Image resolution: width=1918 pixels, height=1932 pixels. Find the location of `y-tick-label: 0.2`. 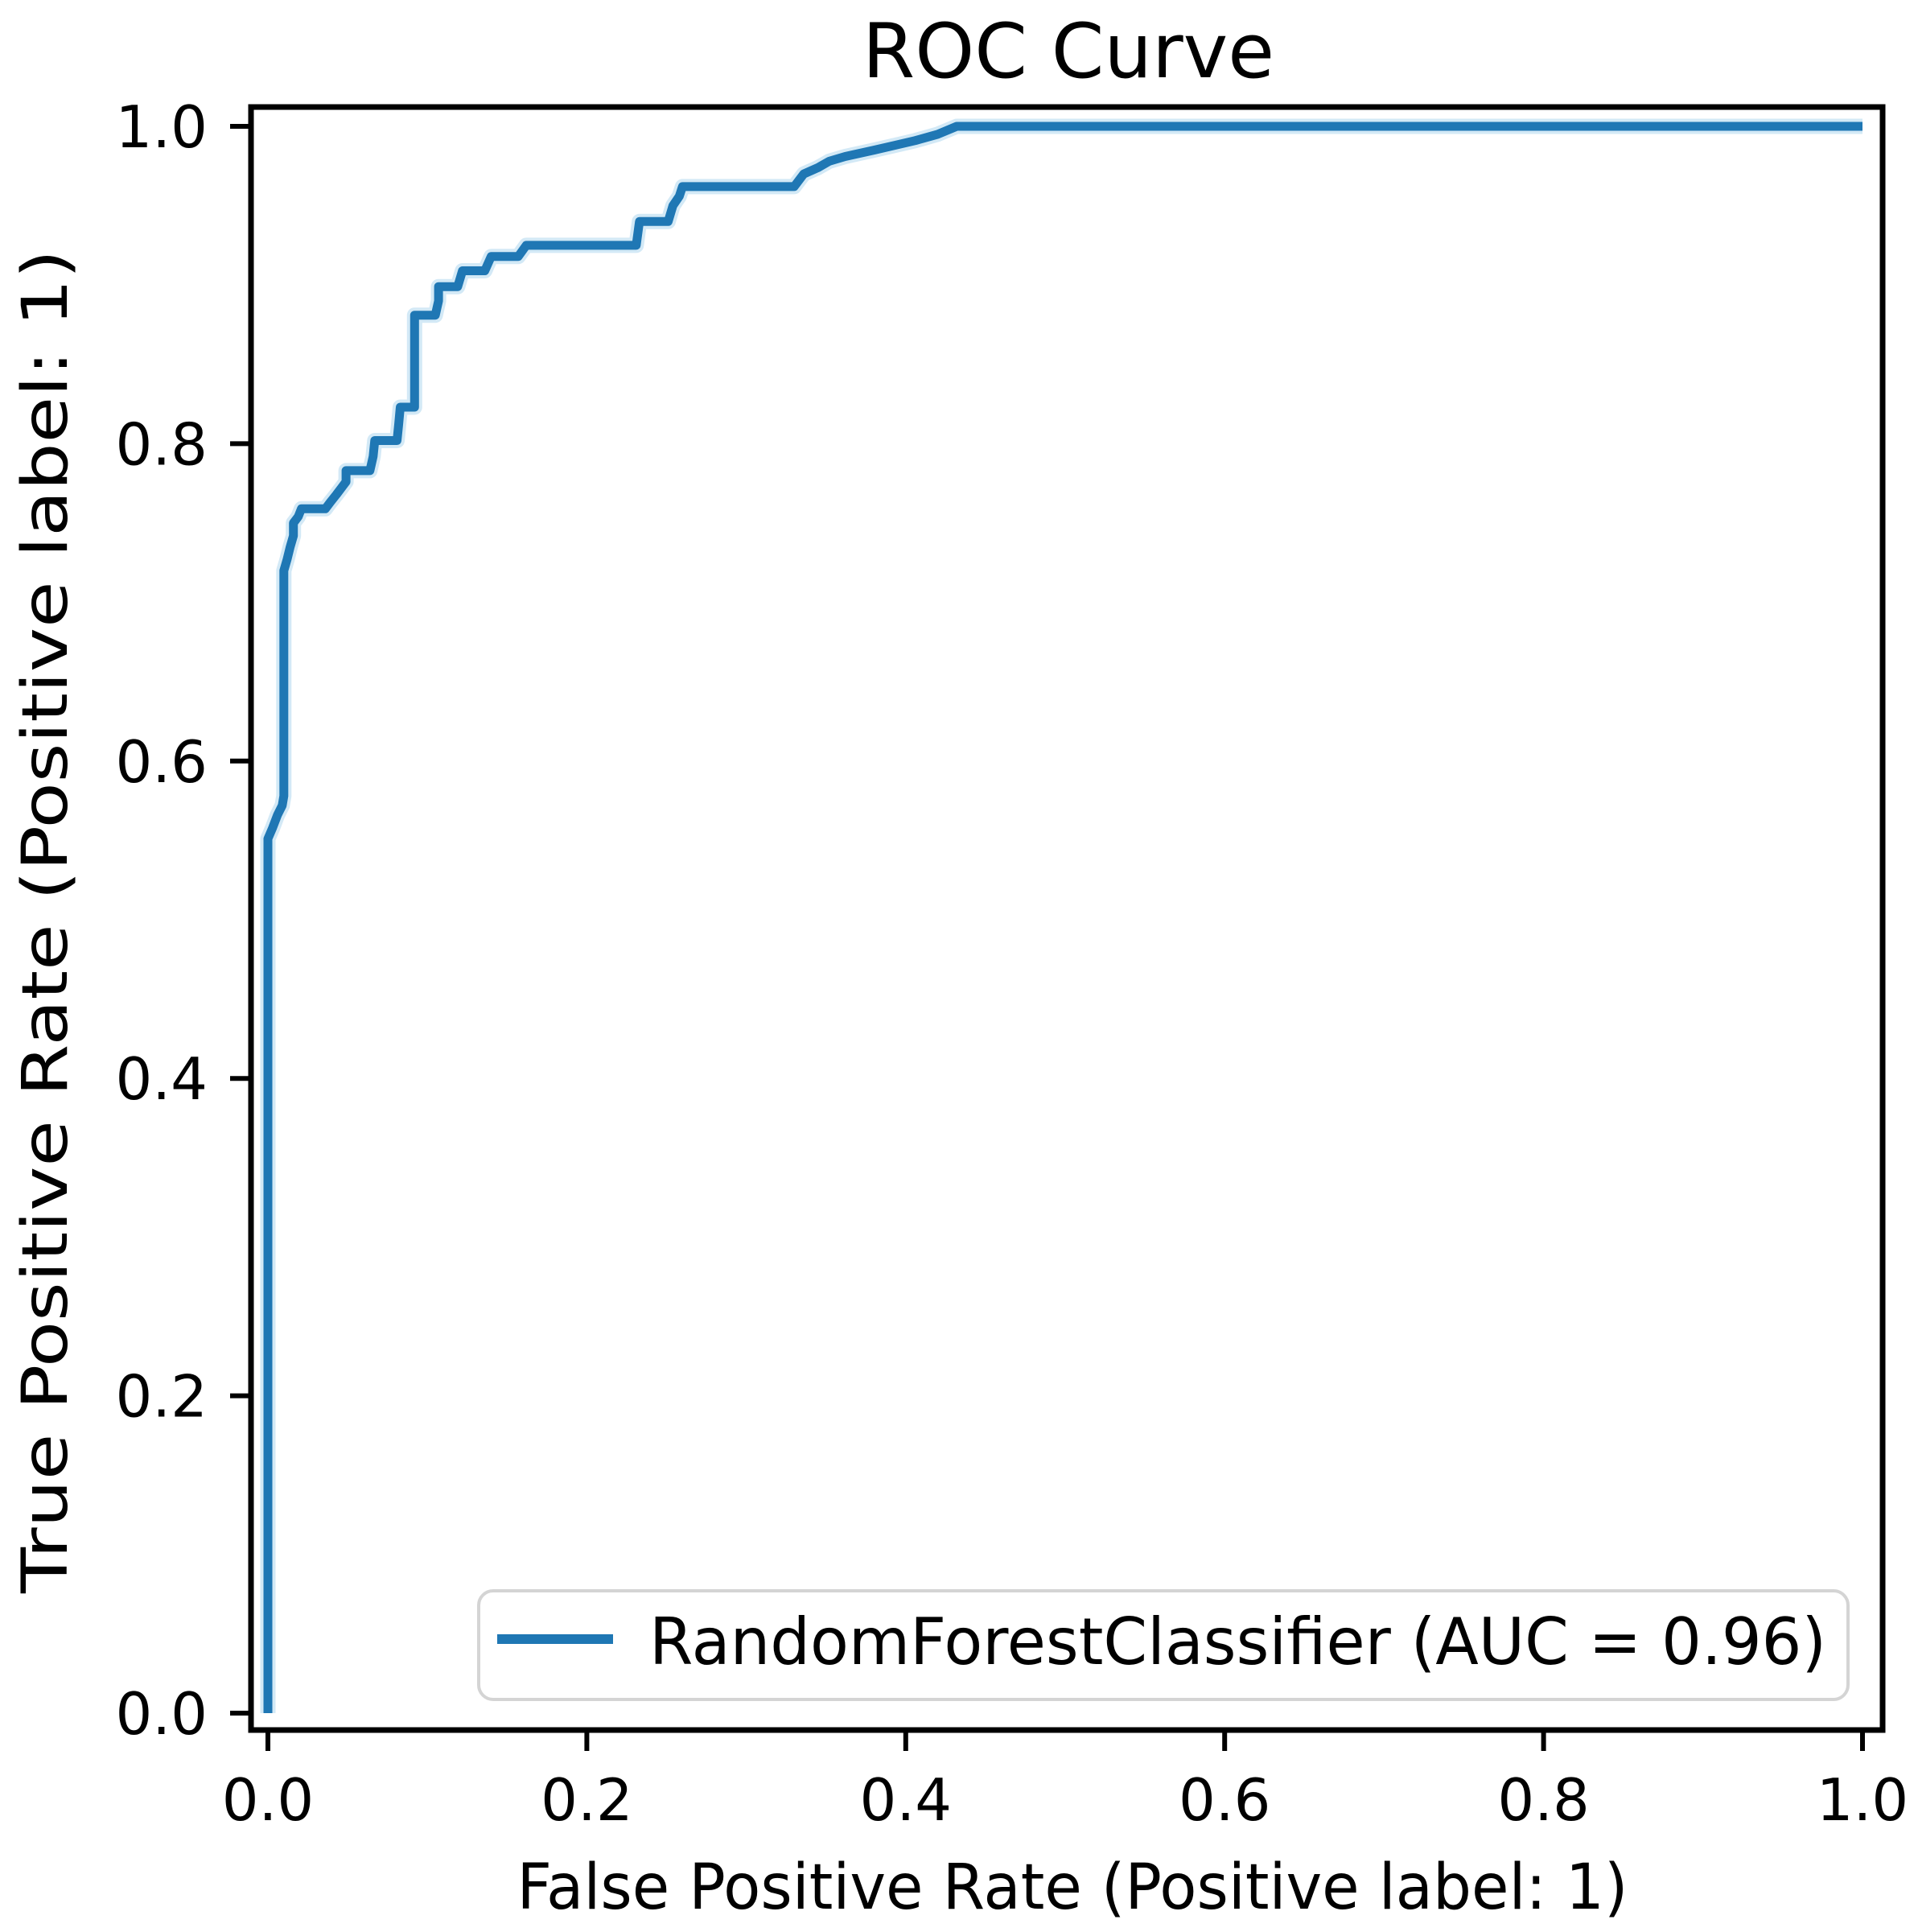

y-tick-label: 0.2 is located at coordinates (162, 1397).